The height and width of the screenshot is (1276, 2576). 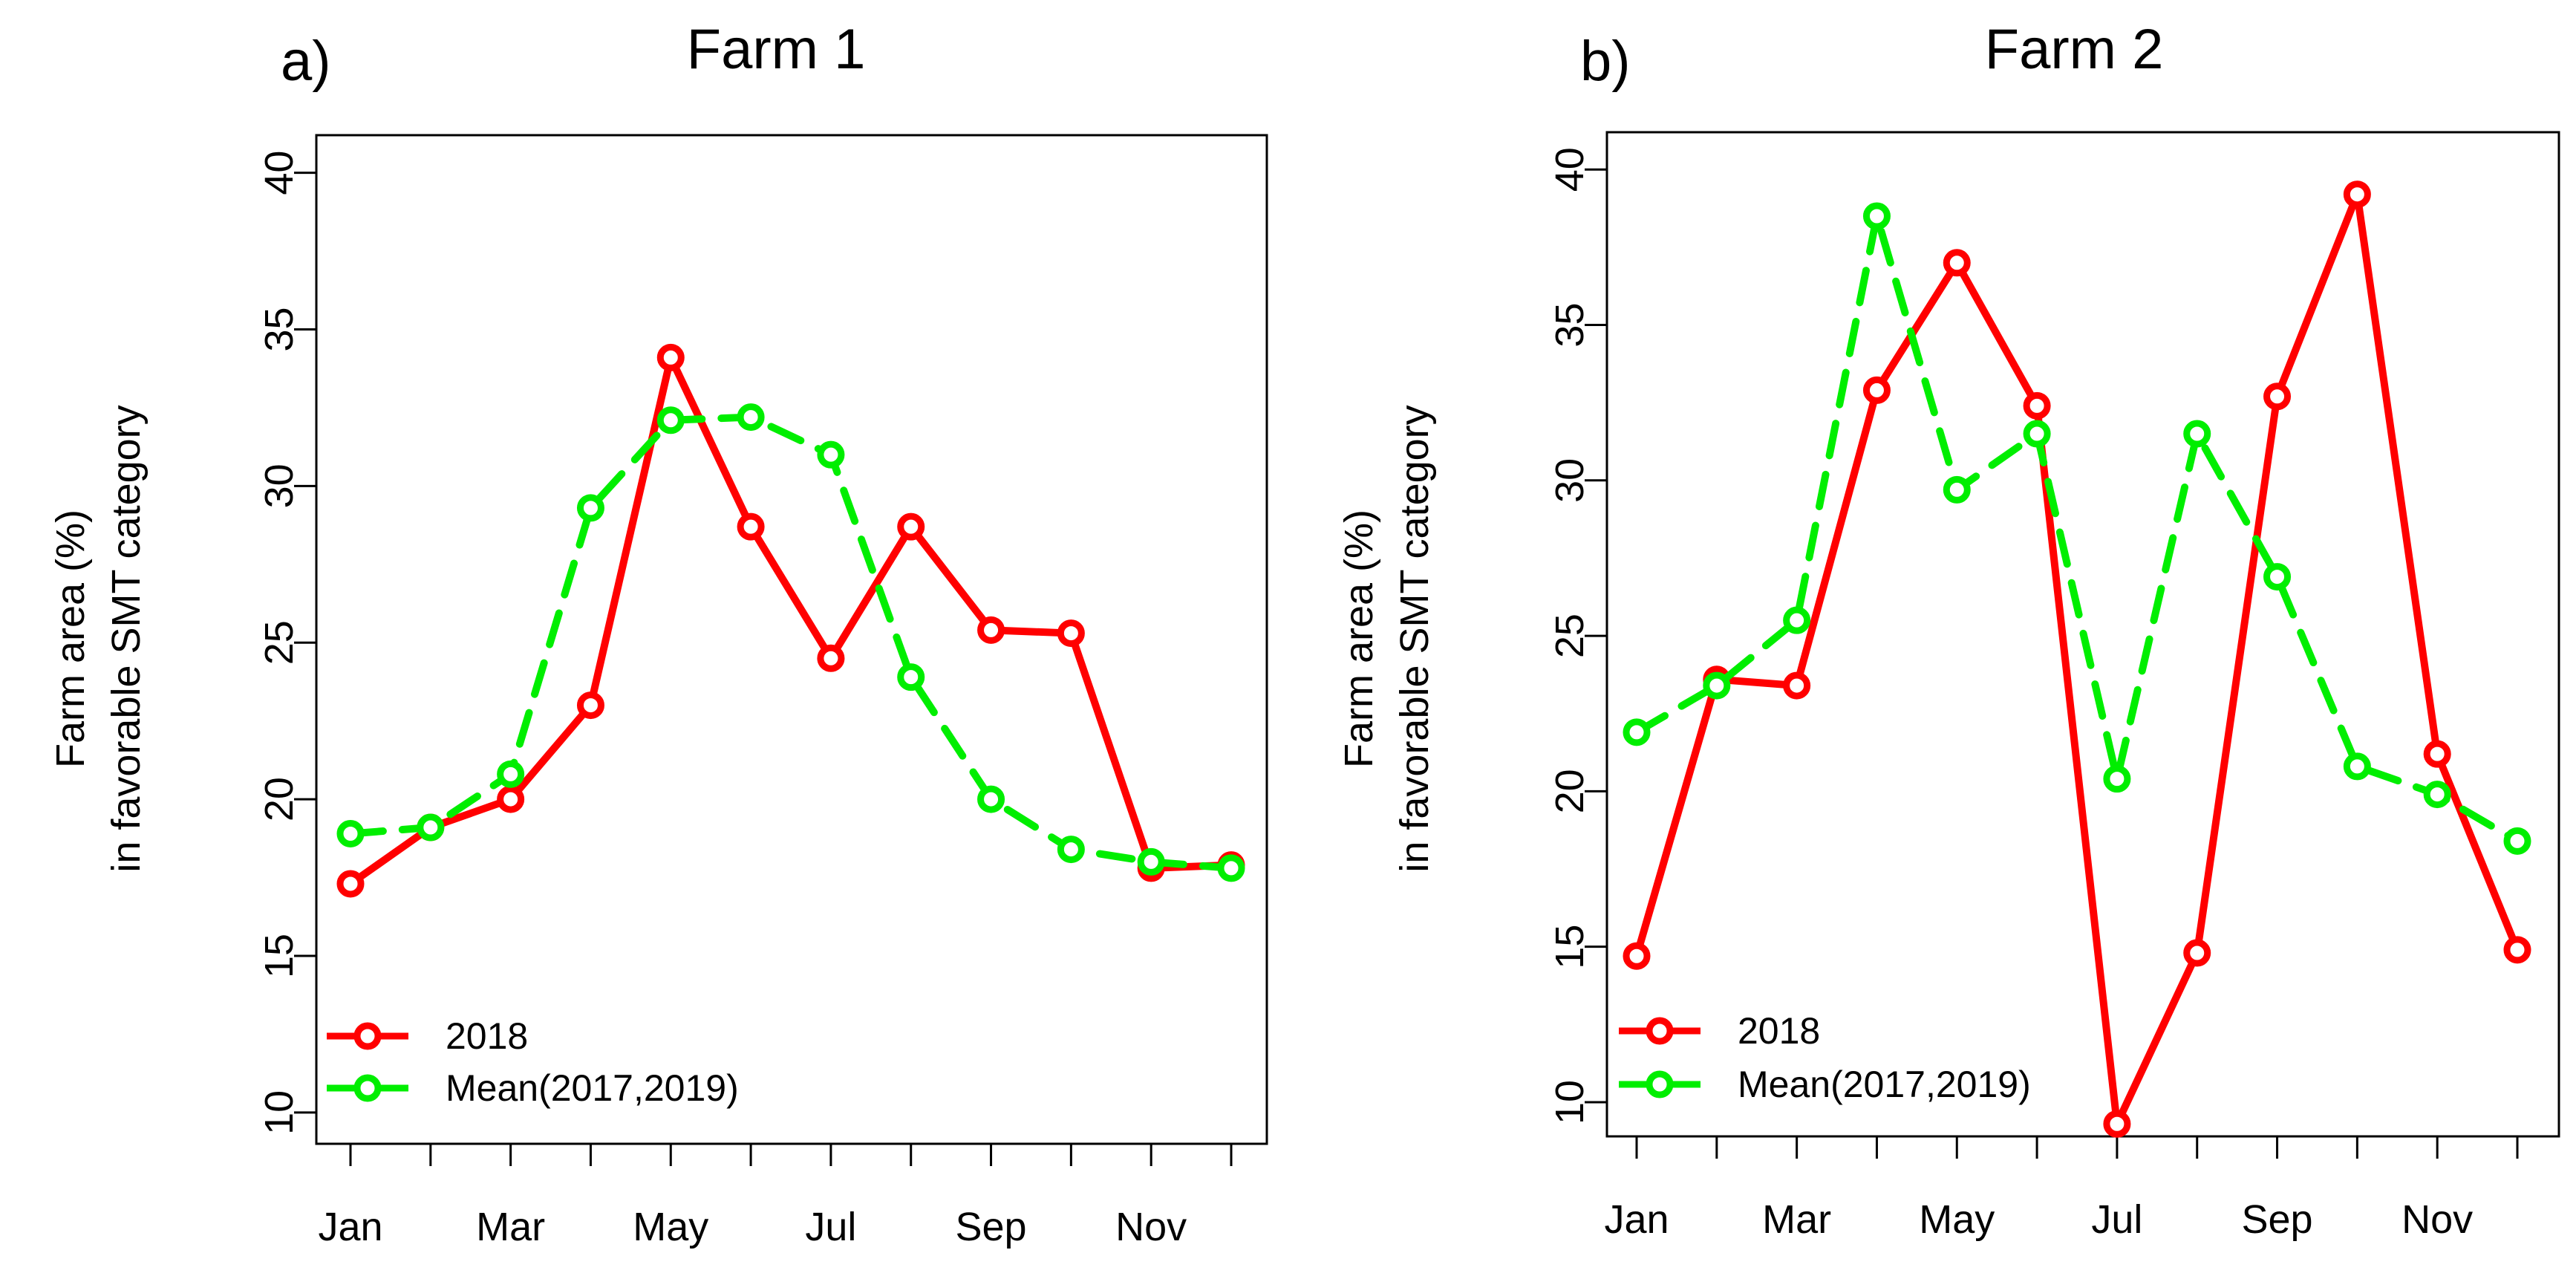 I want to click on series-line-2018, so click(x=791, y=621).